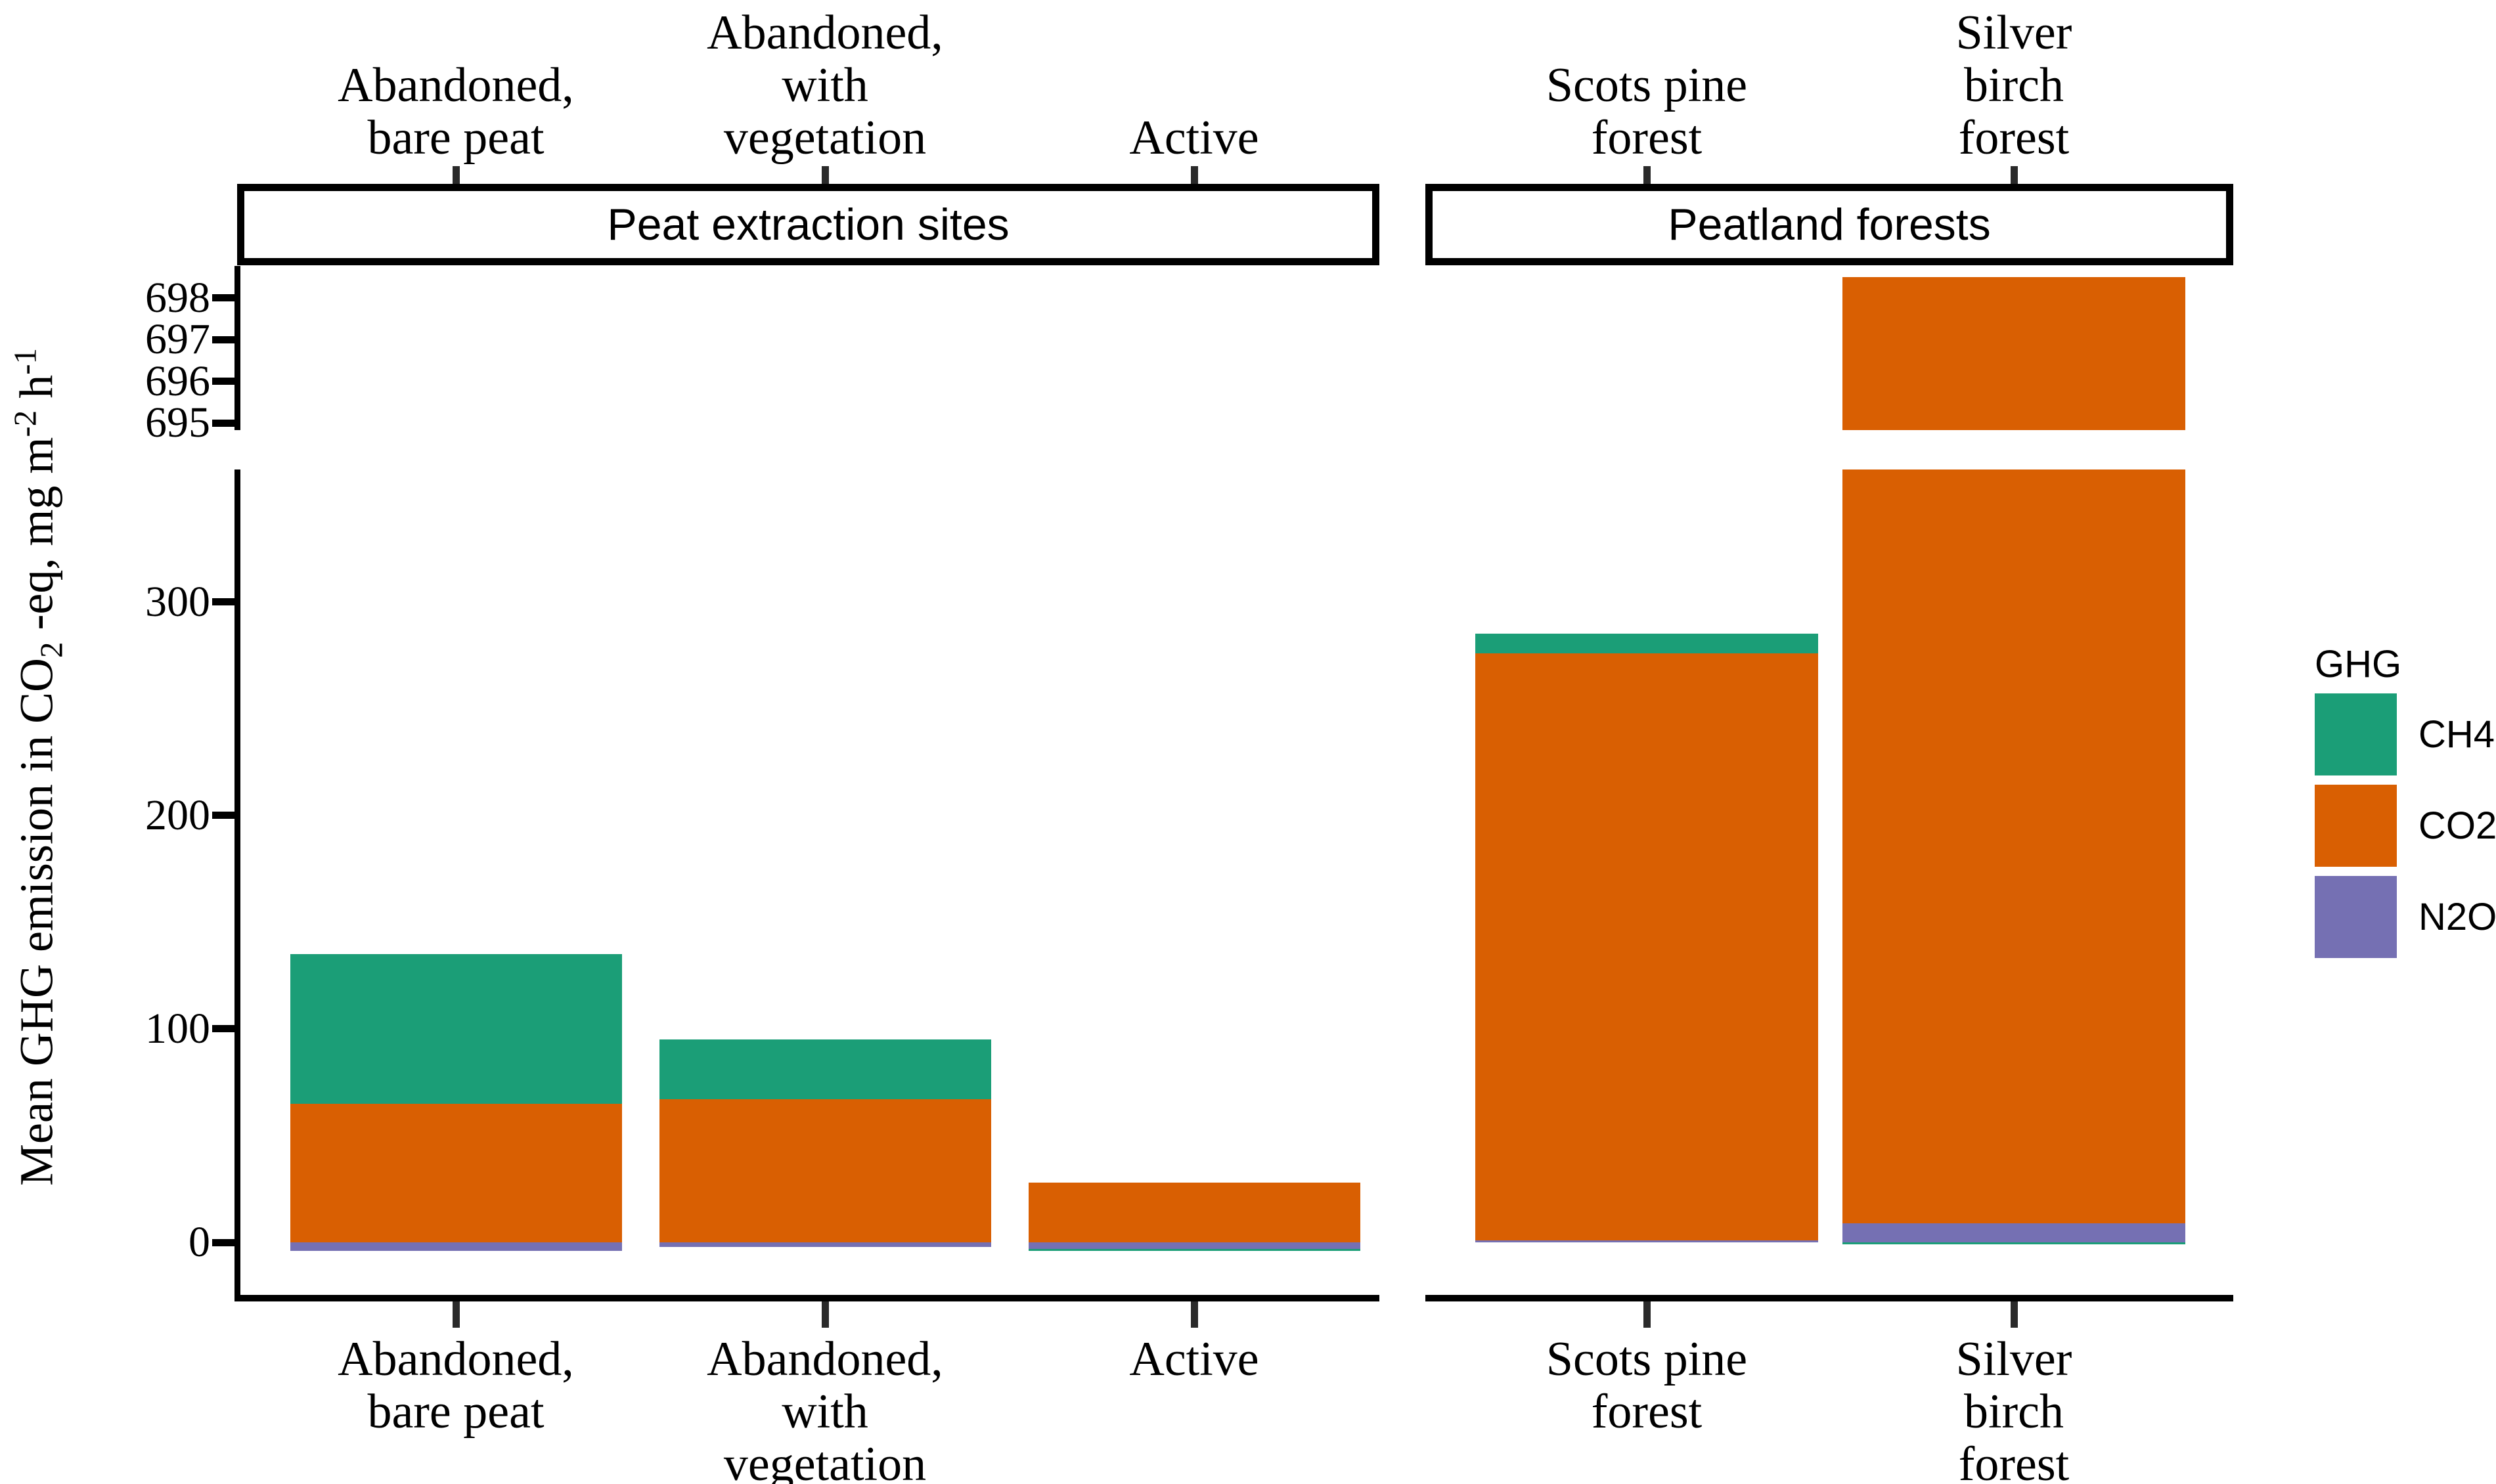 Image resolution: width=2496 pixels, height=1484 pixels. Describe the element at coordinates (1194, 1245) in the screenshot. I see `bar-segment-n2o-f0-c2` at that location.